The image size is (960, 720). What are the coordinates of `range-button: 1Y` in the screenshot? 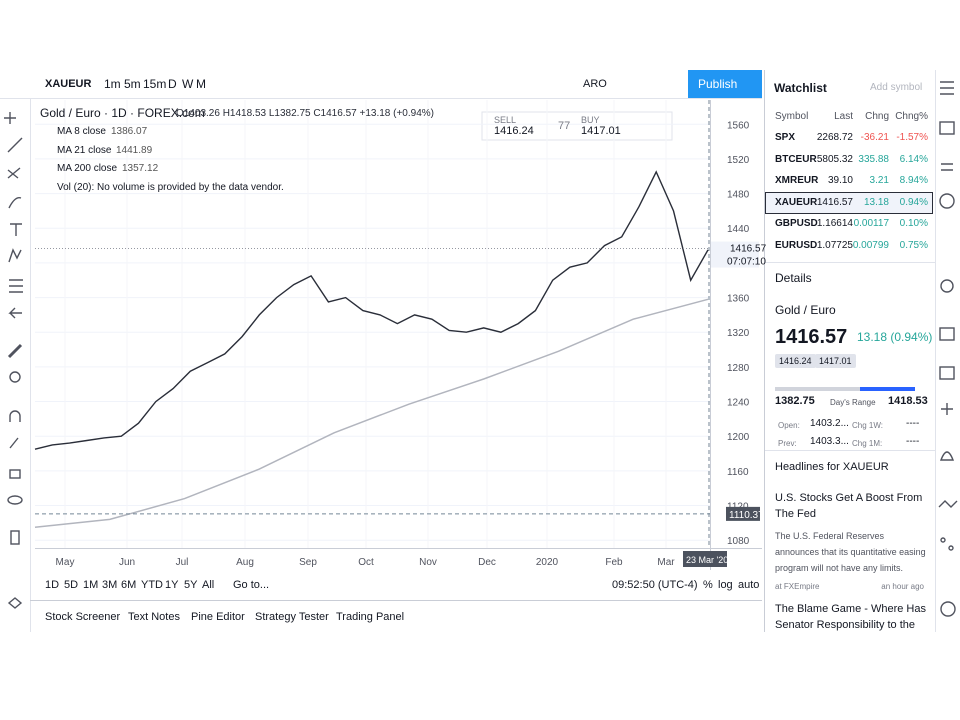 It's located at (172, 585).